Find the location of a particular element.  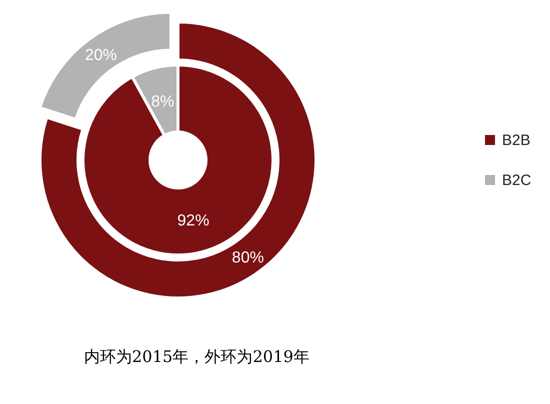

data-label: 92% is located at coordinates (193, 221).